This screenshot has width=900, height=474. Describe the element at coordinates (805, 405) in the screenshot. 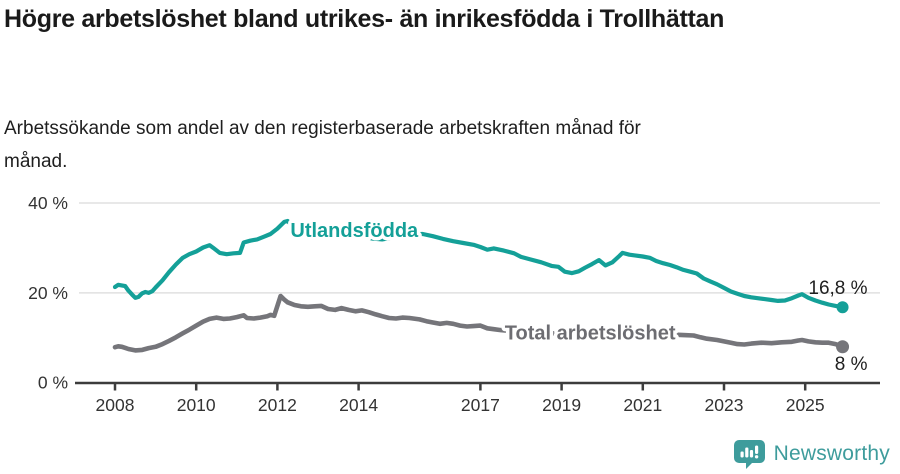

I see `x-axis-label-2025: 2025` at that location.